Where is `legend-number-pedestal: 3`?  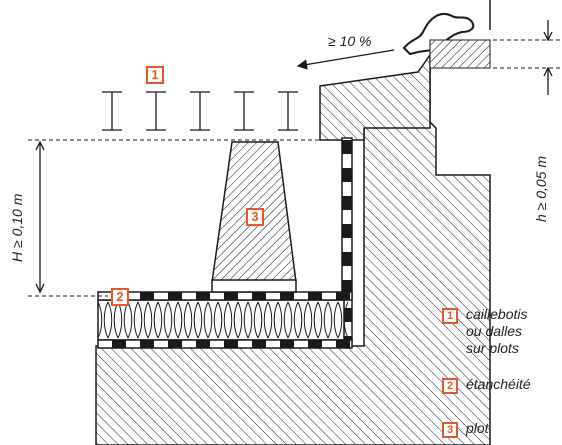 legend-number-pedestal: 3 is located at coordinates (450, 430).